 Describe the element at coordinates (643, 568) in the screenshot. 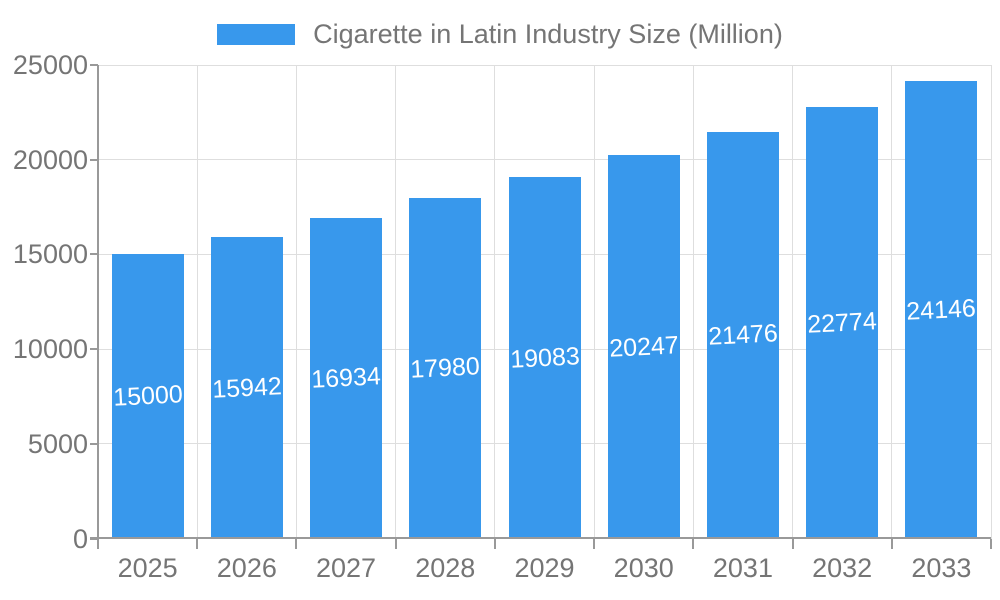

I see `x-axis-tick-label: 2030` at that location.